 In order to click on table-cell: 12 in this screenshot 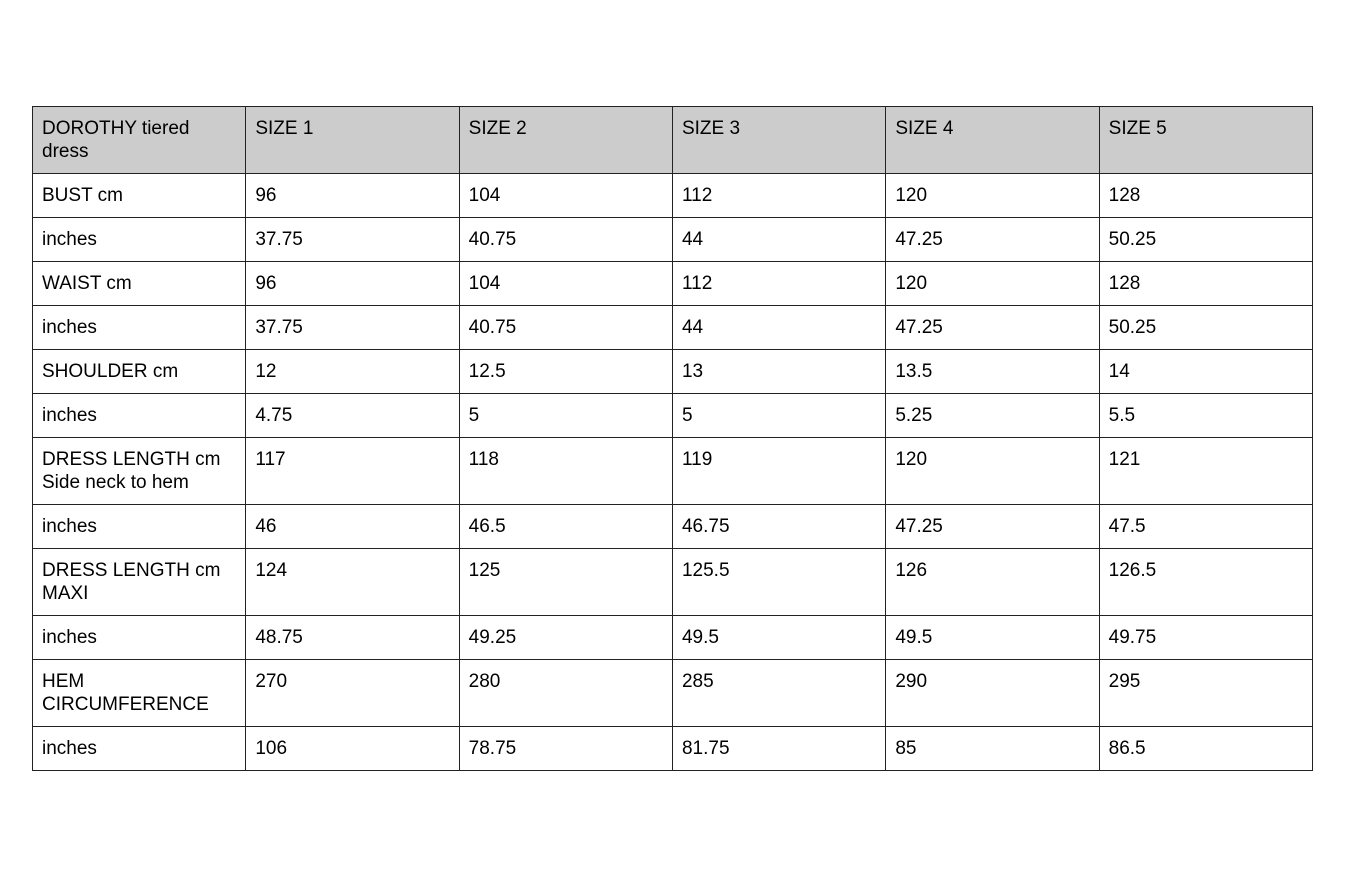, I will do `click(352, 371)`.